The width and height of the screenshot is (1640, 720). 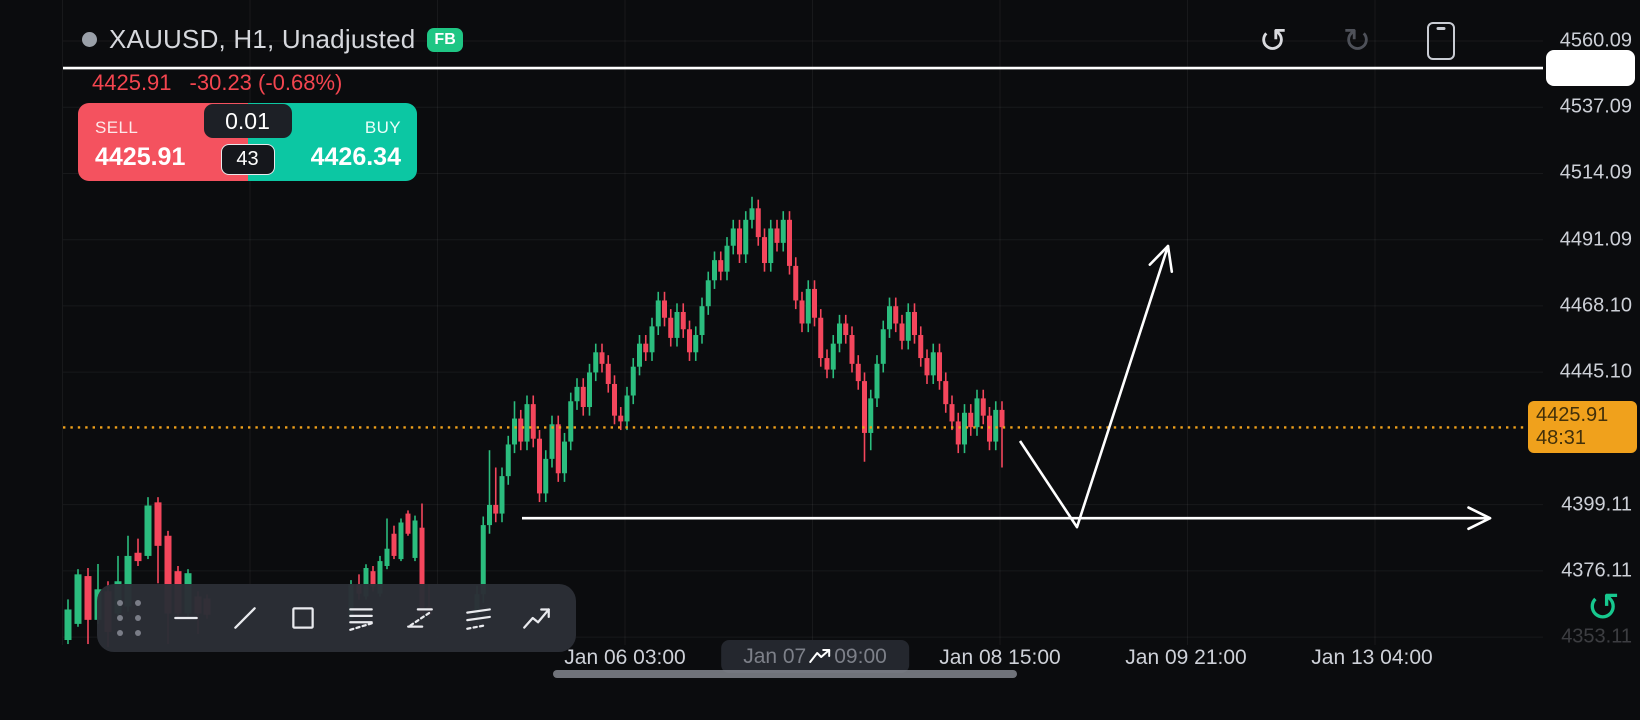 I want to click on last-price: 4425.91, so click(x=132, y=82).